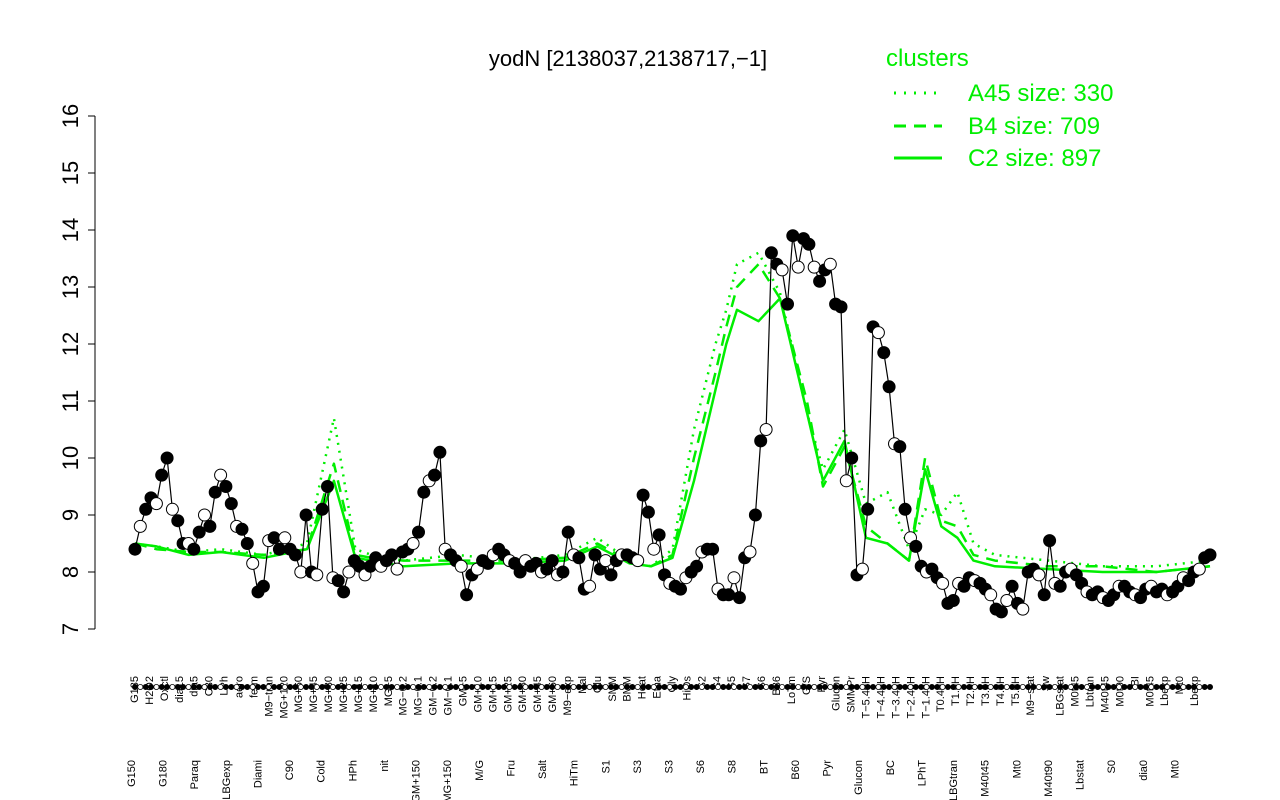 The width and height of the screenshot is (1280, 800). I want to click on x-label-top: T−2.40H, so click(911, 697).